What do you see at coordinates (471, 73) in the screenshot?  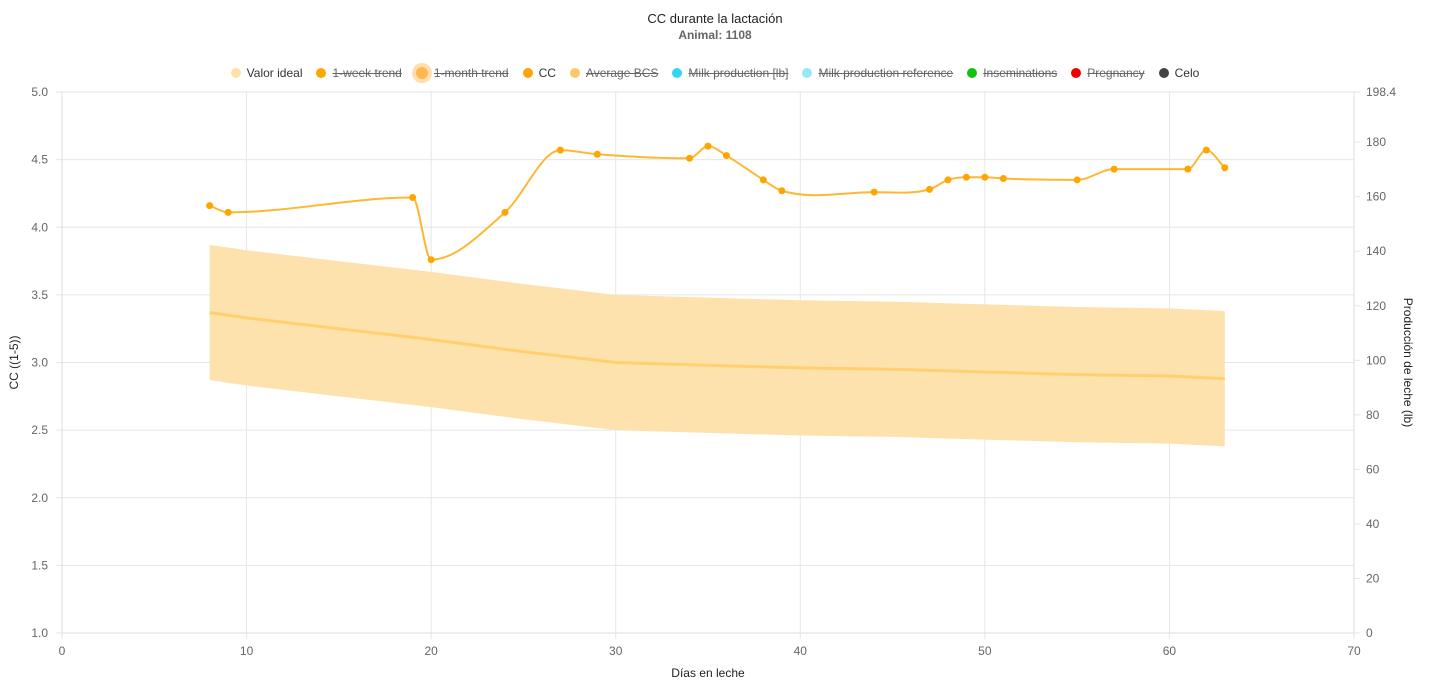 I see `legend-label: 1-month trend` at bounding box center [471, 73].